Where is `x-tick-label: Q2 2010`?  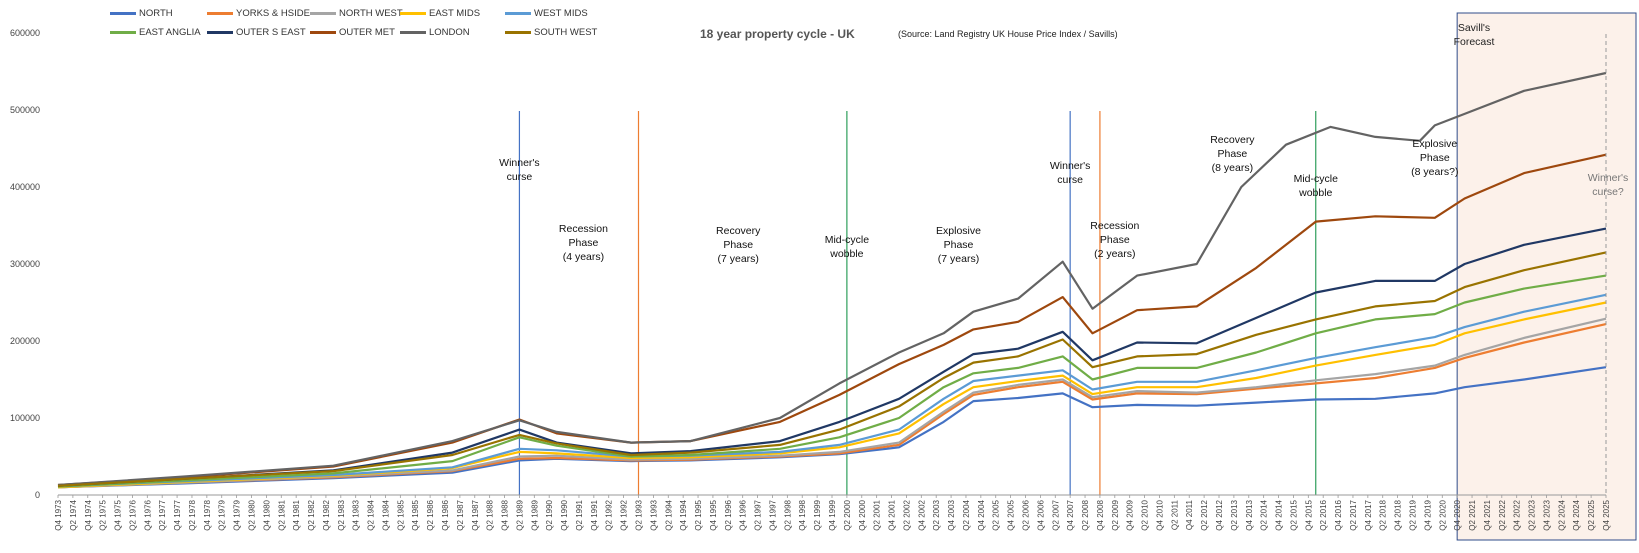
x-tick-label: Q2 2010 is located at coordinates (1145, 514).